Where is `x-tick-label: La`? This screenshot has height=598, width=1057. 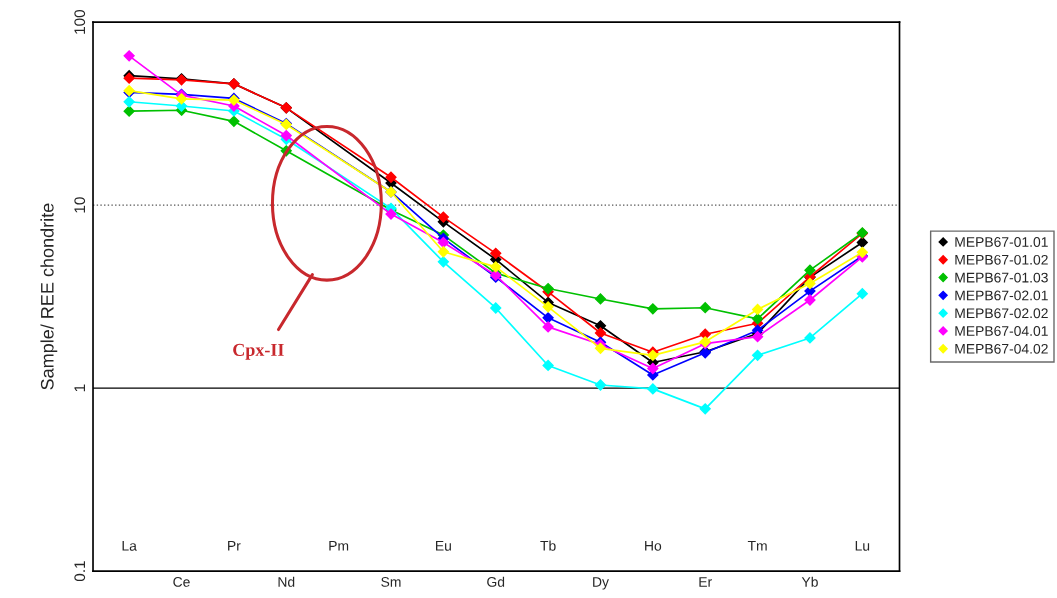
x-tick-label: La is located at coordinates (129, 546).